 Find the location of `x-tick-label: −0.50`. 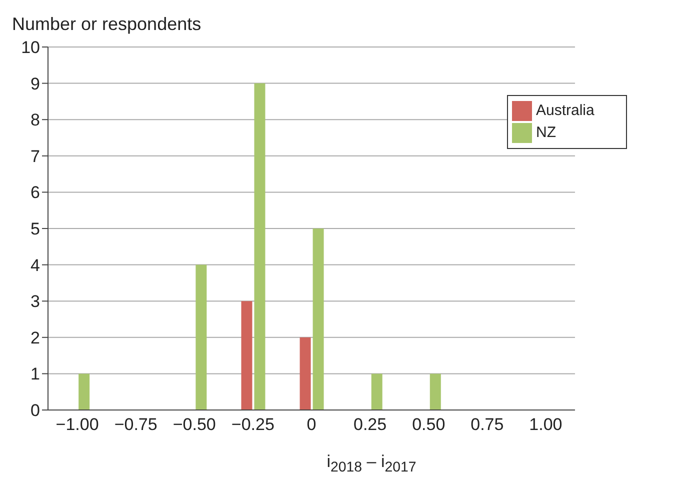

x-tick-label: −0.50 is located at coordinates (194, 424).